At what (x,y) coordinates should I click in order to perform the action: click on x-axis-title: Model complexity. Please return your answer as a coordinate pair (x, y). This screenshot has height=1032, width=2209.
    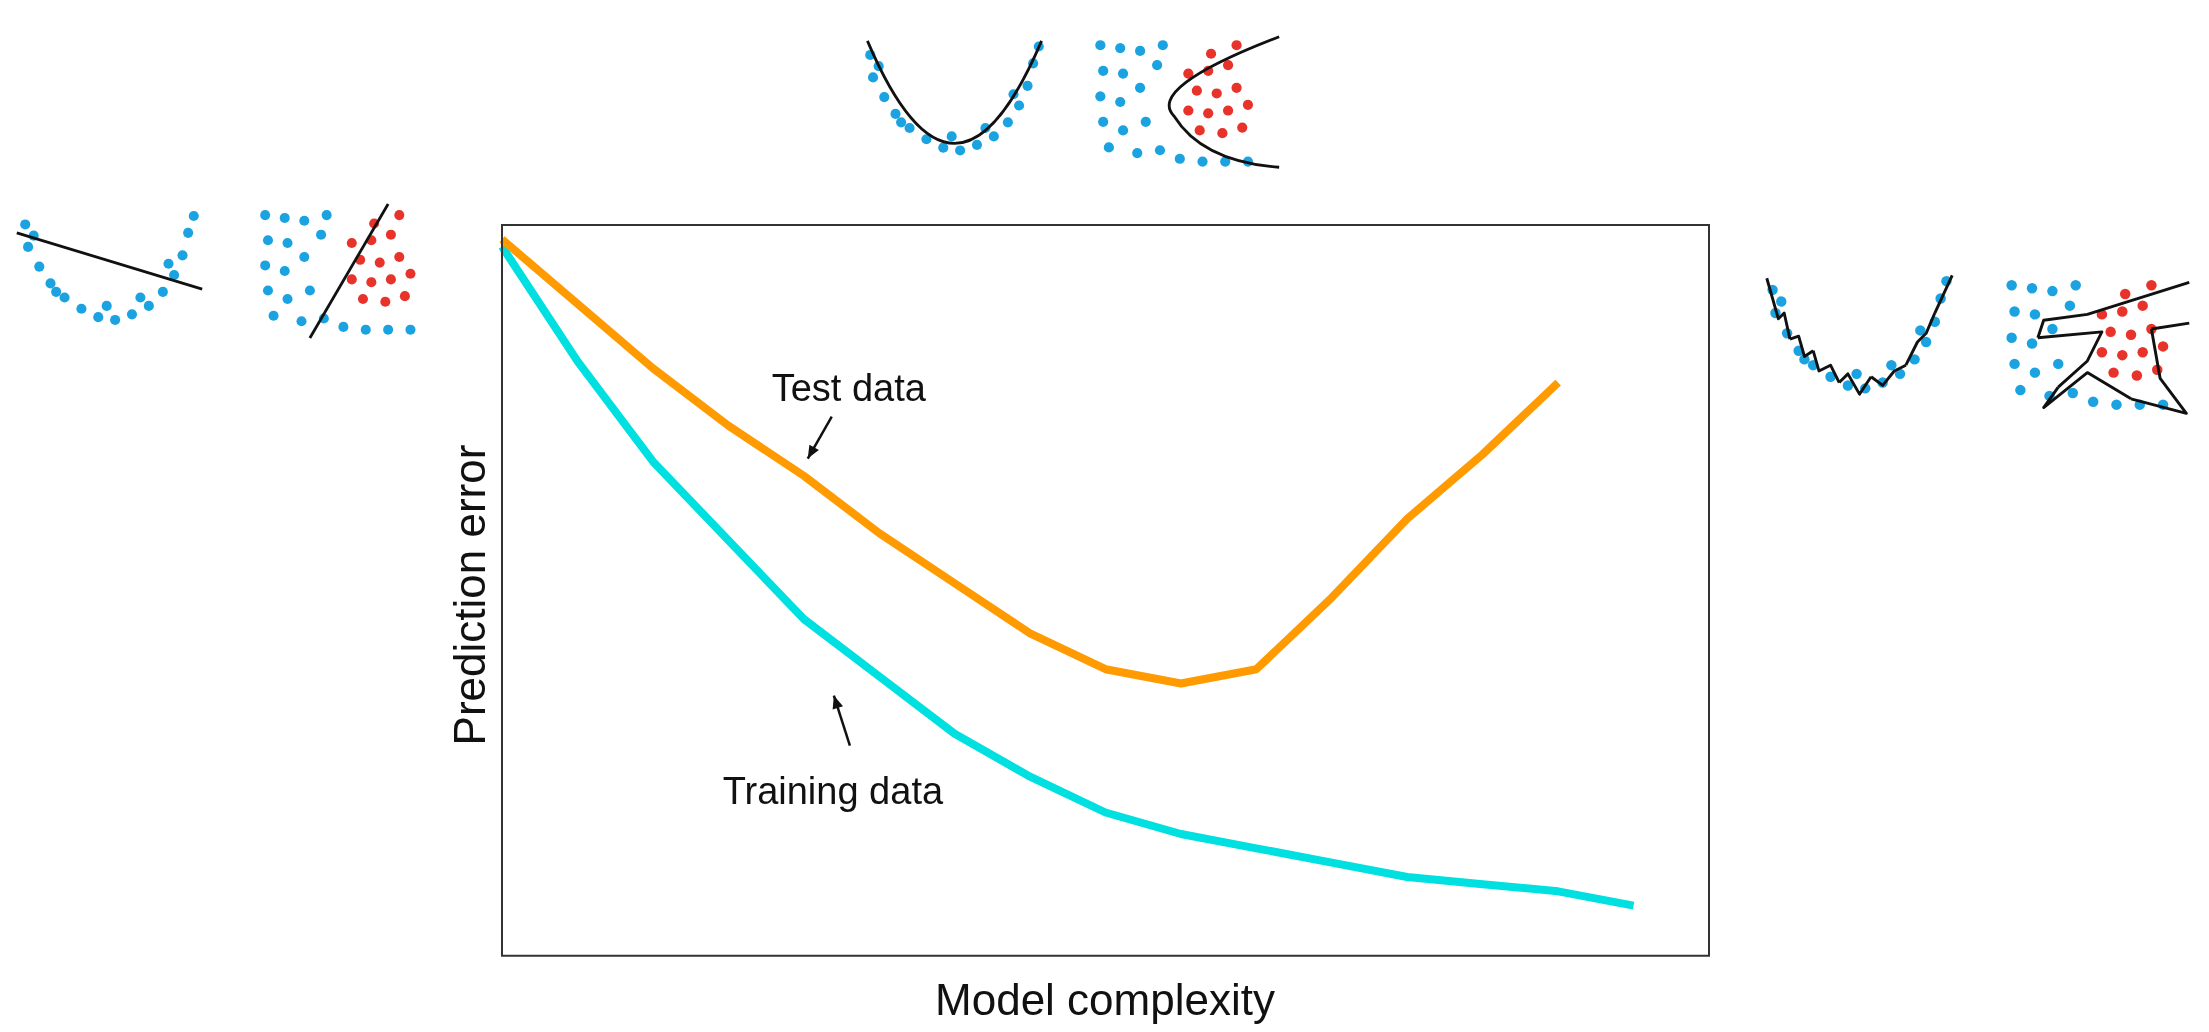
    Looking at the image, I should click on (1105, 1000).